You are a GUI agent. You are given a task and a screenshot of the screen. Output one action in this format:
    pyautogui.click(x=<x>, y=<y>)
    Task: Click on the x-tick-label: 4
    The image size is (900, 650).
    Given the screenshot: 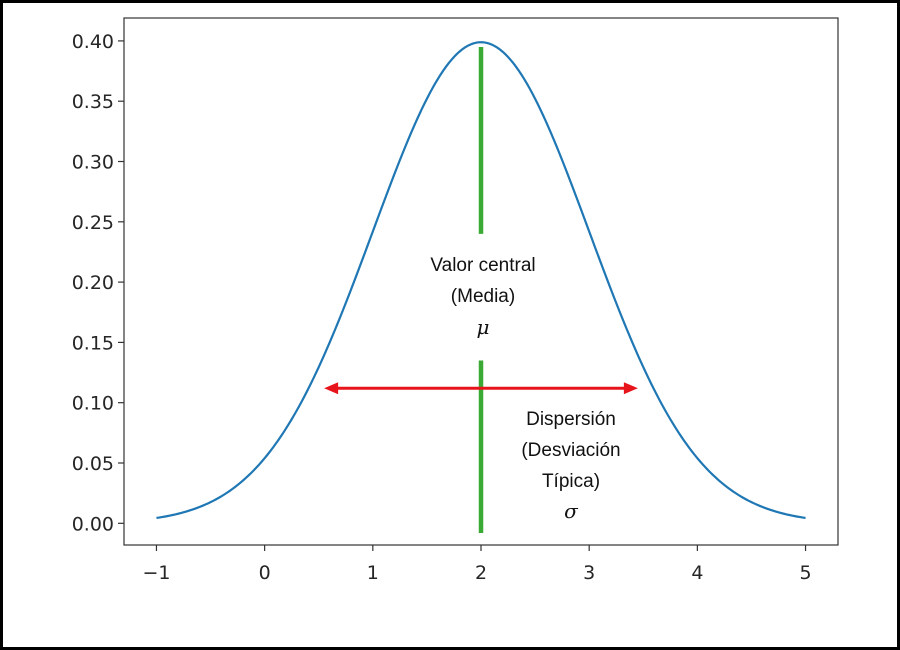 What is the action you would take?
    pyautogui.click(x=697, y=573)
    